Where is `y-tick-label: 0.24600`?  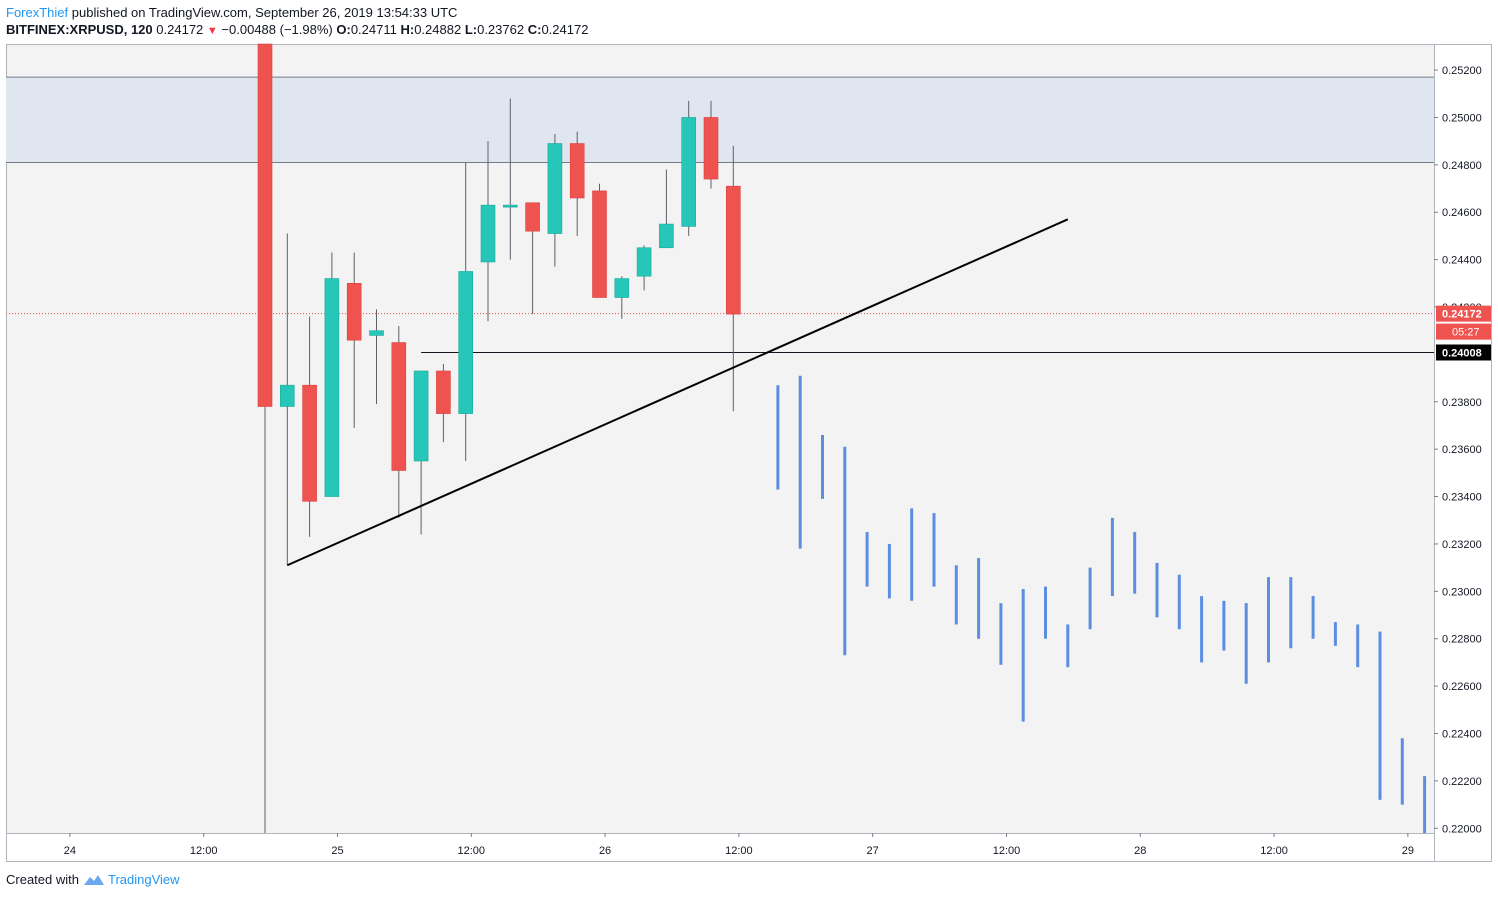
y-tick-label: 0.24600 is located at coordinates (1462, 213).